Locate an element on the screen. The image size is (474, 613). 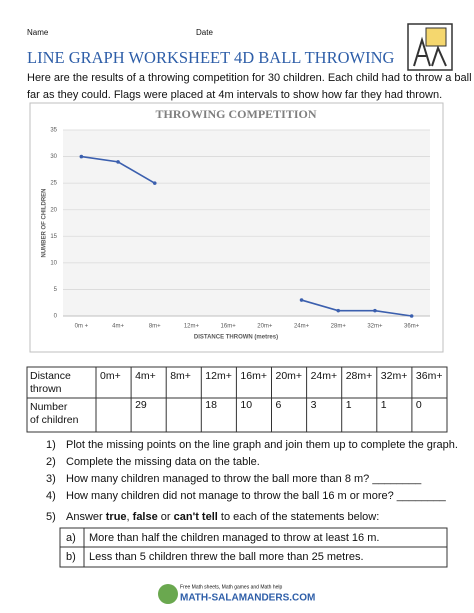
x-tick-label: 12m+ is located at coordinates (192, 327).